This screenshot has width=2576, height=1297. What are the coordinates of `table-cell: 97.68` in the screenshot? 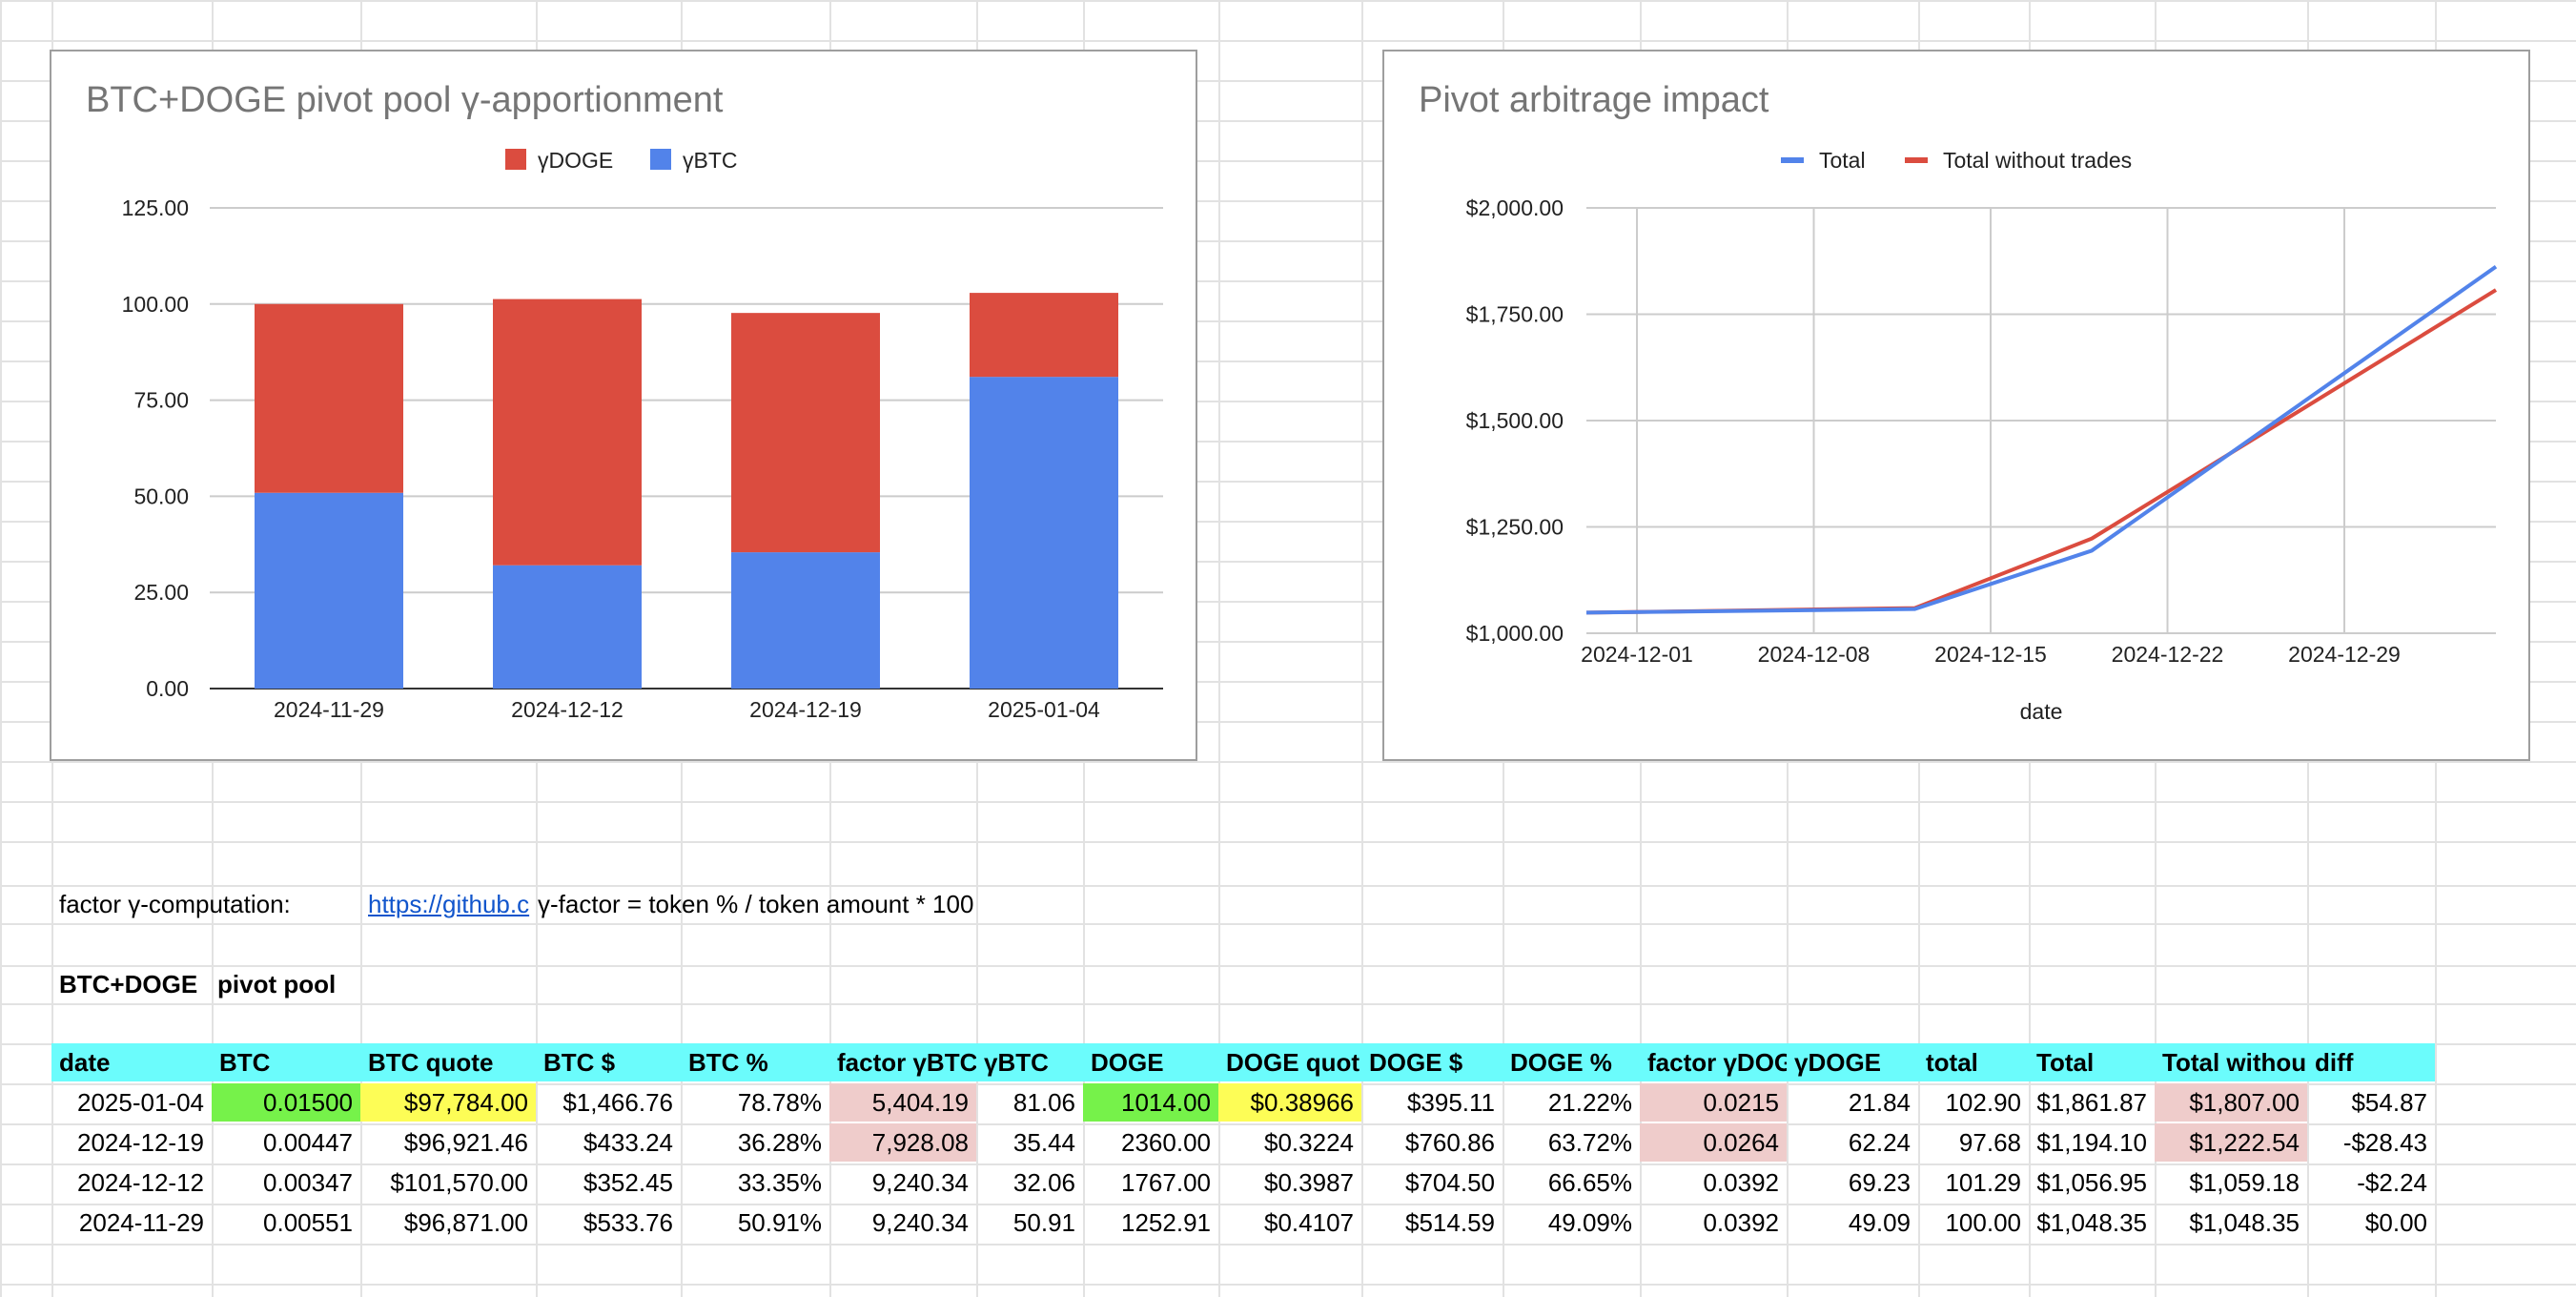 It's located at (1989, 1142).